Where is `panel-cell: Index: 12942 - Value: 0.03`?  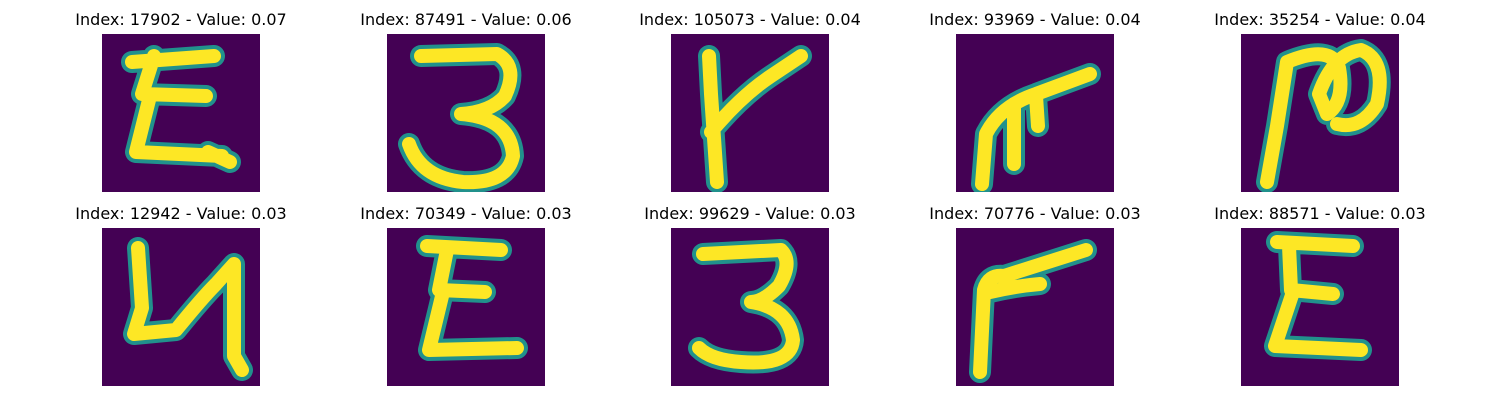 panel-cell: Index: 12942 - Value: 0.03 is located at coordinates (181, 294).